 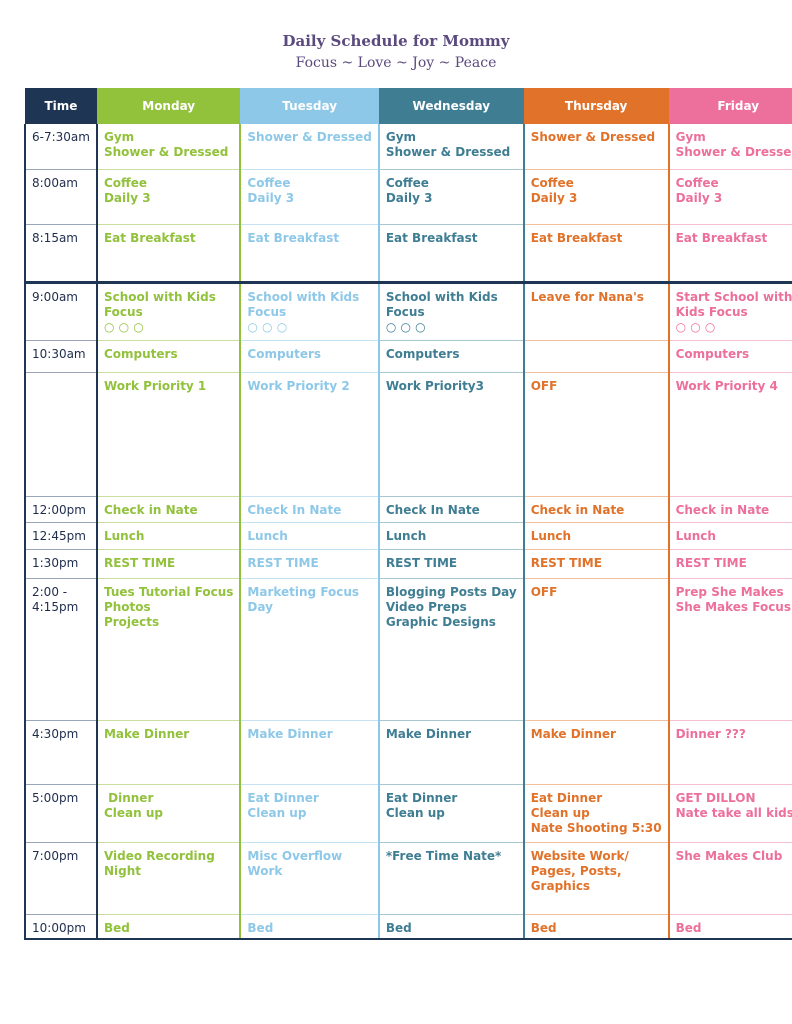 I want to click on friday-cell: Computers, so click(x=730, y=356).